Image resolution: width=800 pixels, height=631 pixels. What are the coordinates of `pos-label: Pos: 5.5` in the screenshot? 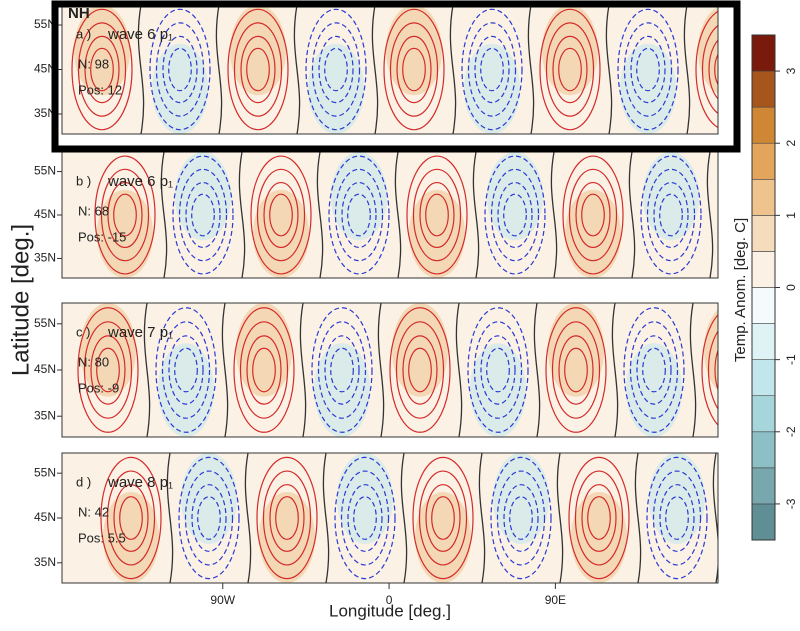 It's located at (102, 537).